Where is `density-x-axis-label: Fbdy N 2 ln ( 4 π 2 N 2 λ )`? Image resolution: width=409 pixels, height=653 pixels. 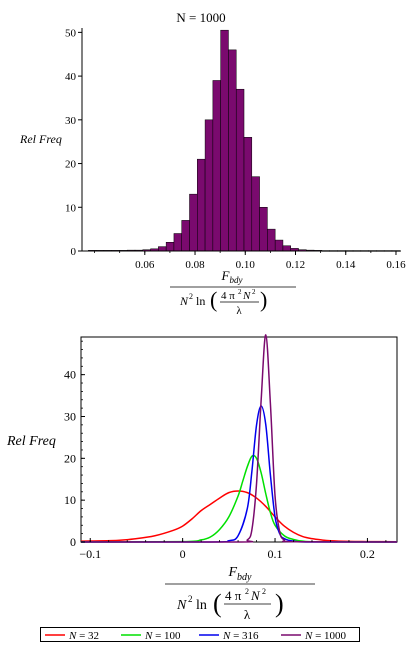 density-x-axis-label: Fbdy N 2 ln ( 4 π 2 N 2 λ ) is located at coordinates (240, 593).